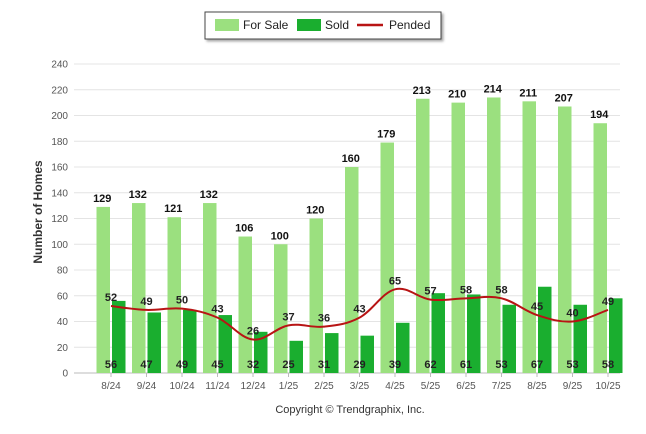 The width and height of the screenshot is (646, 434). Describe the element at coordinates (393, 25) in the screenshot. I see `legend-item-pended: Pended` at that location.